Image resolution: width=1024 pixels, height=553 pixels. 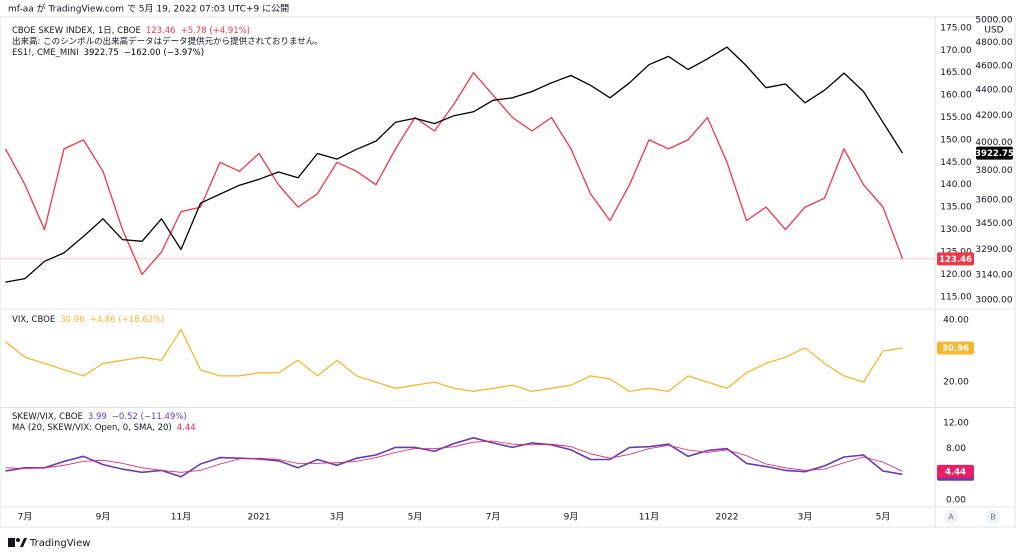 What do you see at coordinates (186, 428) in the screenshot?
I see `legend-value: 4.44` at bounding box center [186, 428].